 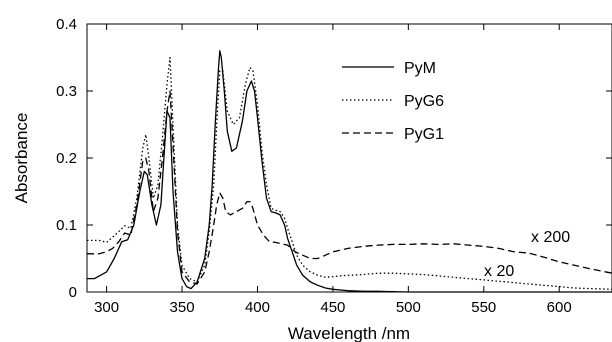 I want to click on y-tick-label: 0.3, so click(x=66, y=91).